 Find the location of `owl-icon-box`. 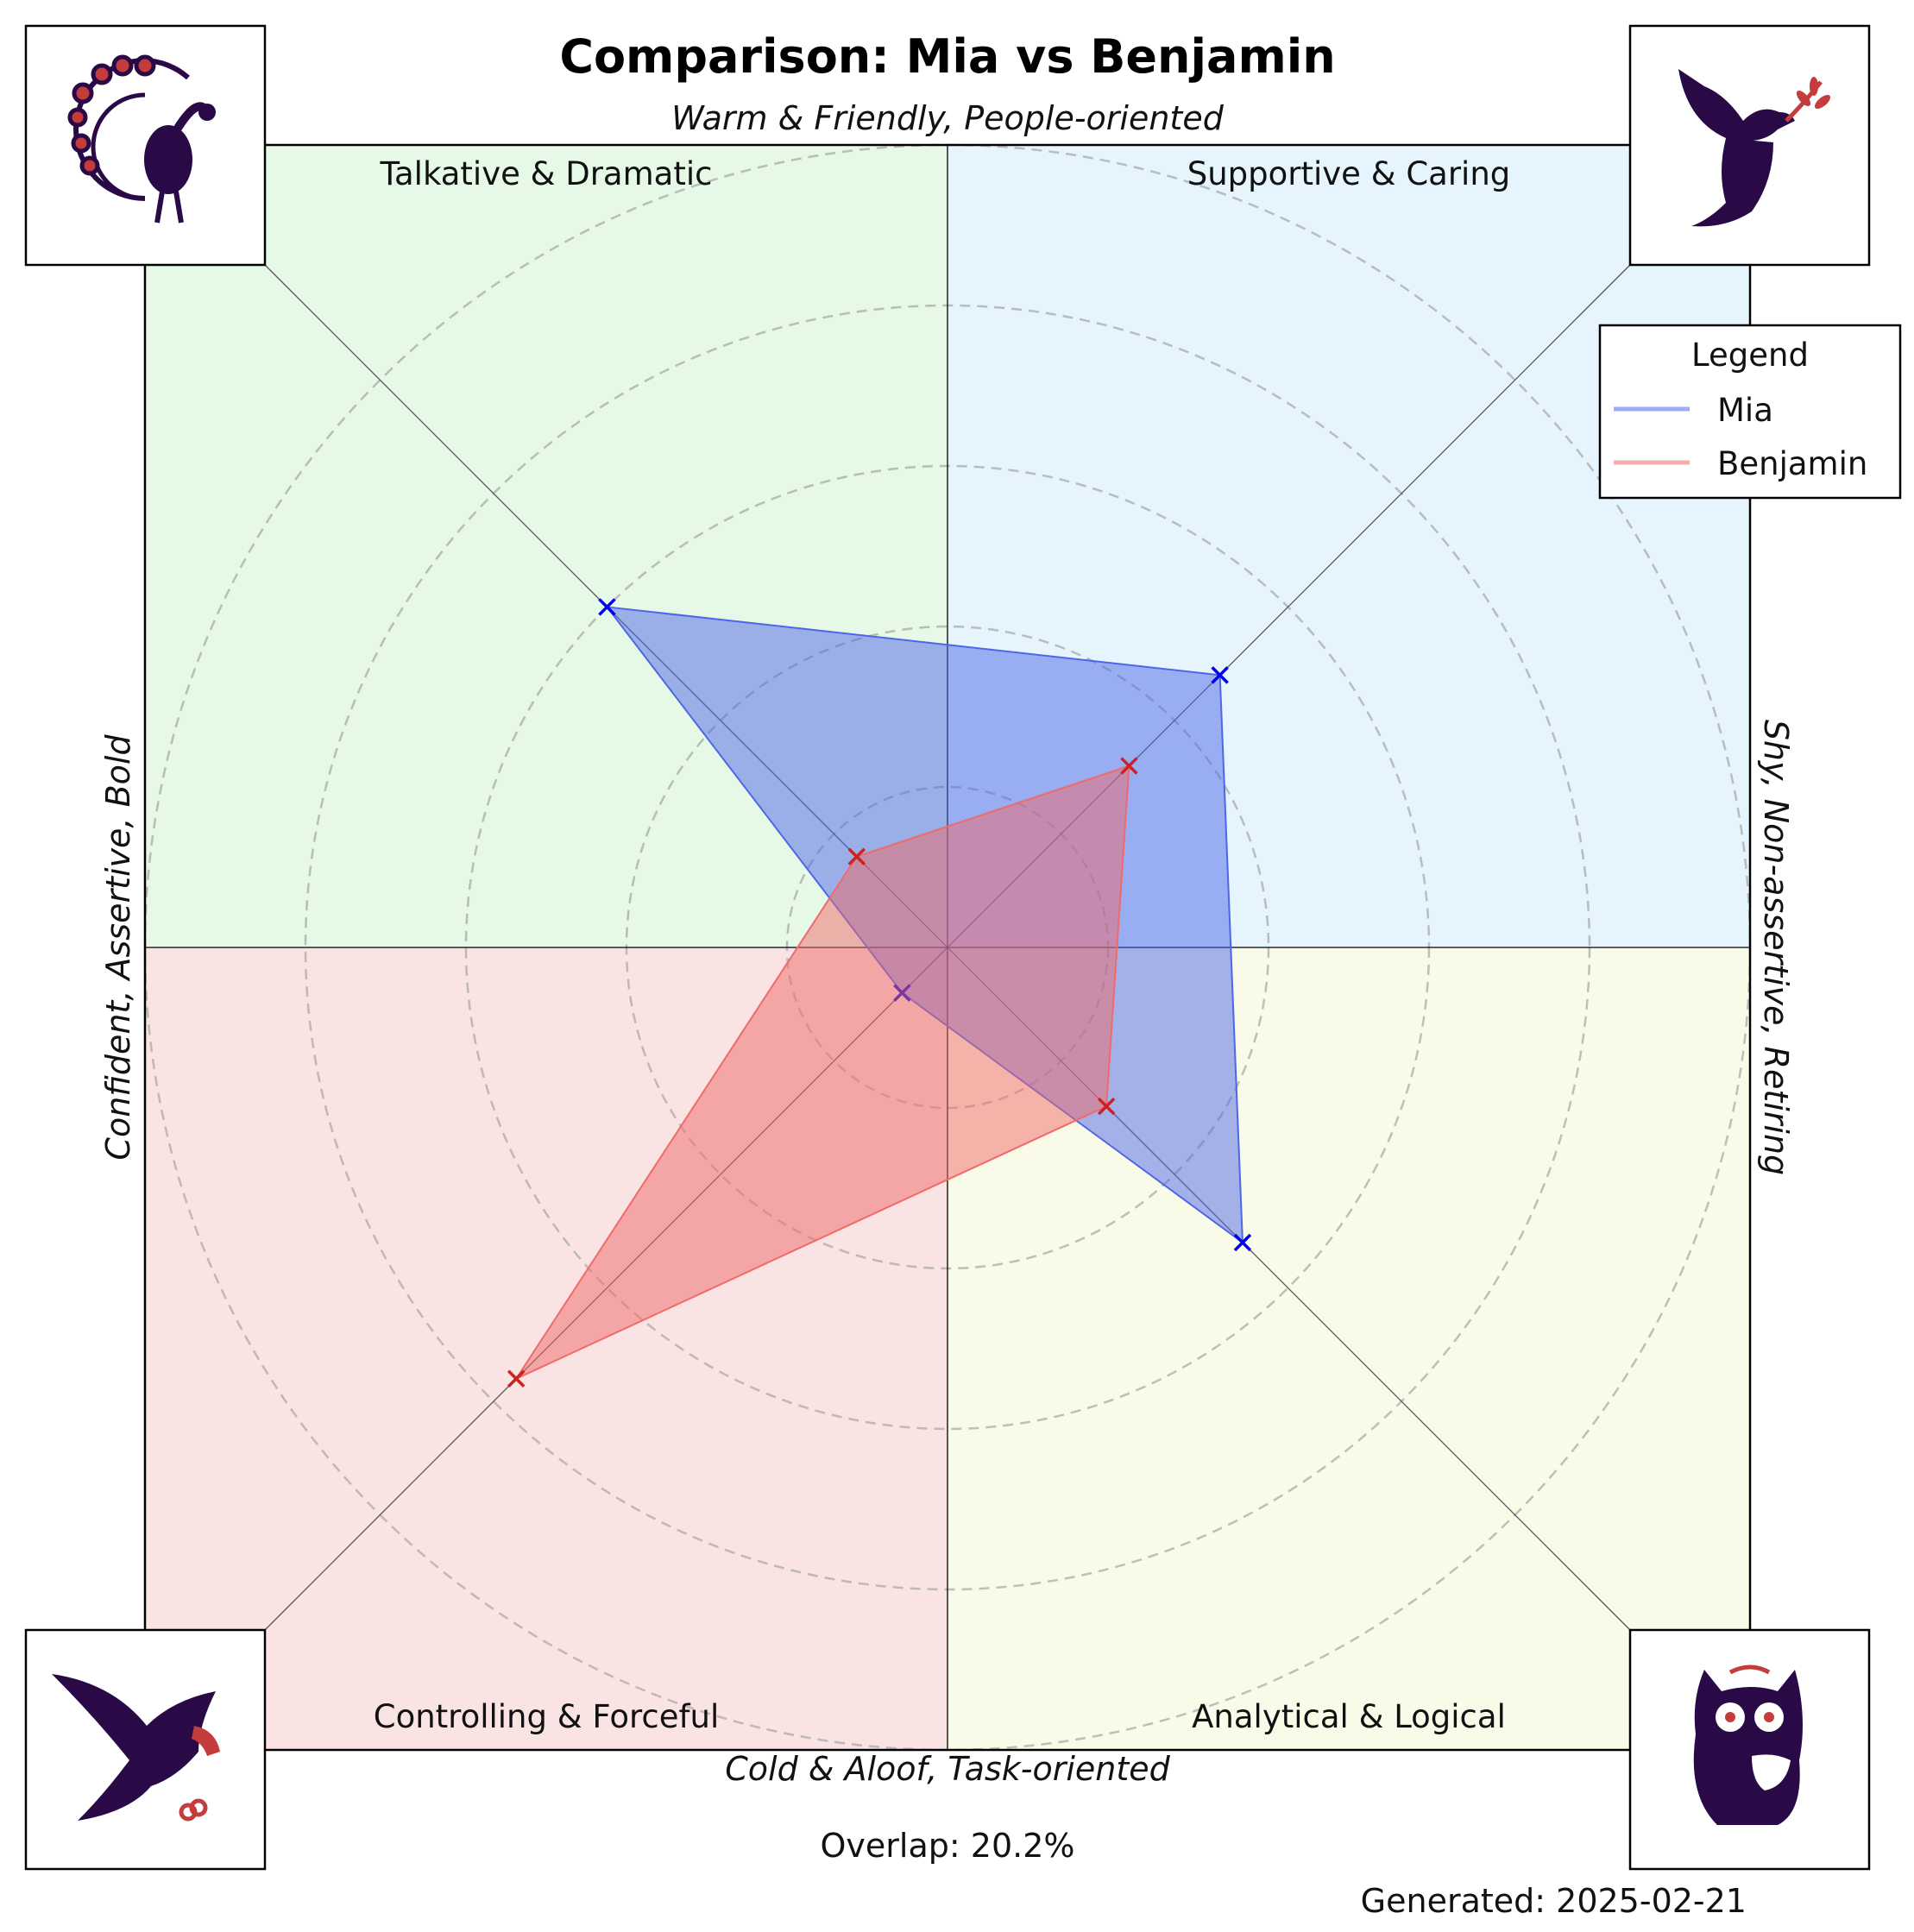

owl-icon-box is located at coordinates (1750, 1749).